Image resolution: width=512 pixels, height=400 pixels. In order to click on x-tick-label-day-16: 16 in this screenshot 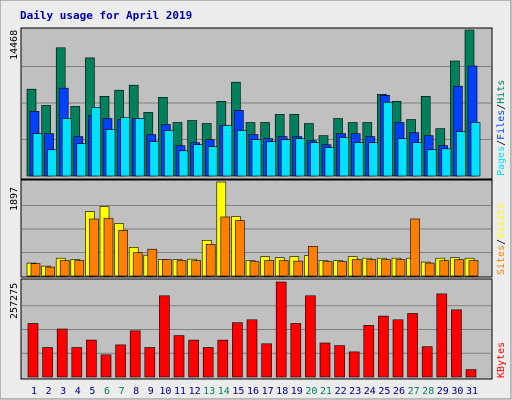, I will do `click(253, 391)`.